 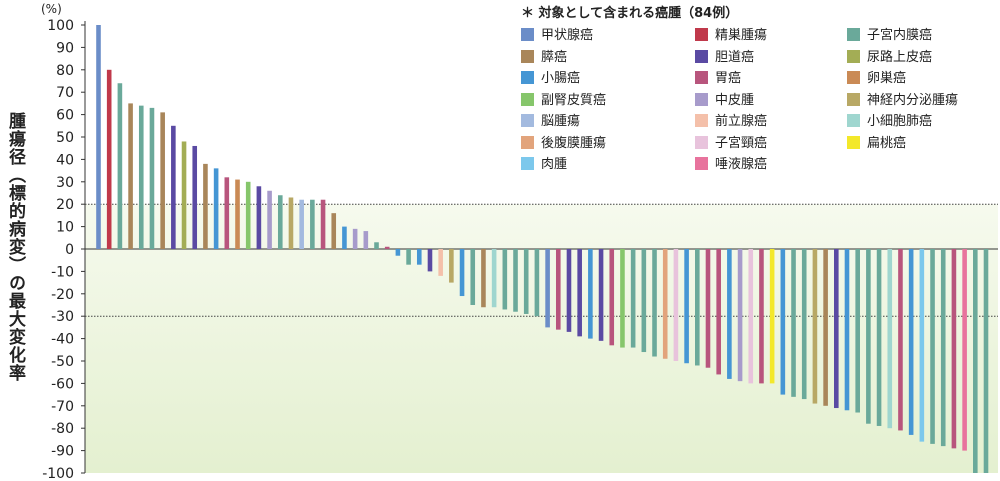 What do you see at coordinates (62, 340) in the screenshot?
I see `y-tick-label: -40` at bounding box center [62, 340].